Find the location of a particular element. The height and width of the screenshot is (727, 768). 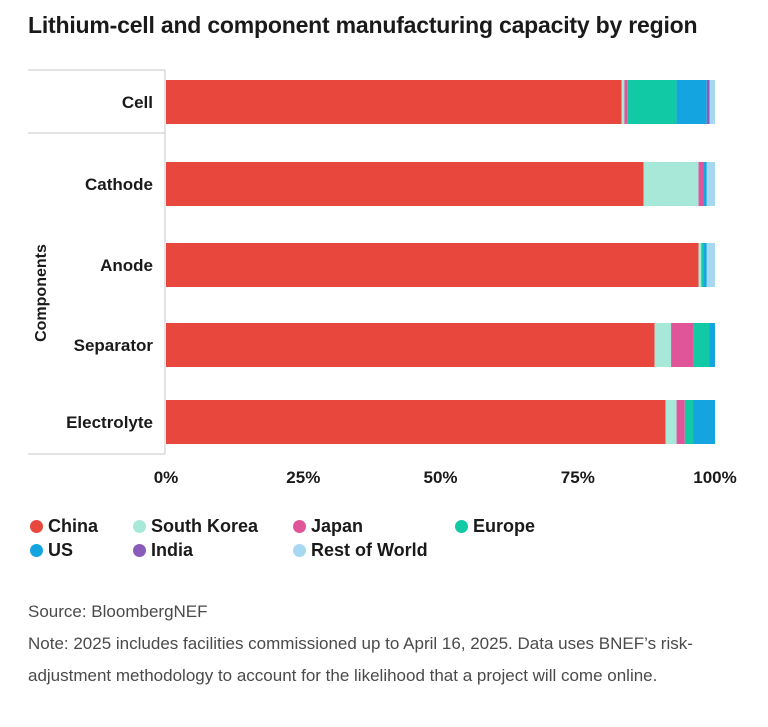

legend-label: Japan is located at coordinates (337, 526).